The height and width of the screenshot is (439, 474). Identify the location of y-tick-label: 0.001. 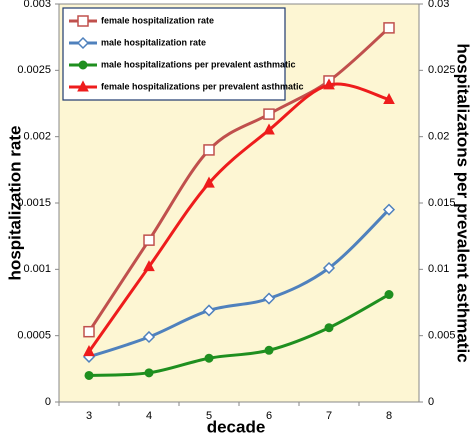
(37, 269).